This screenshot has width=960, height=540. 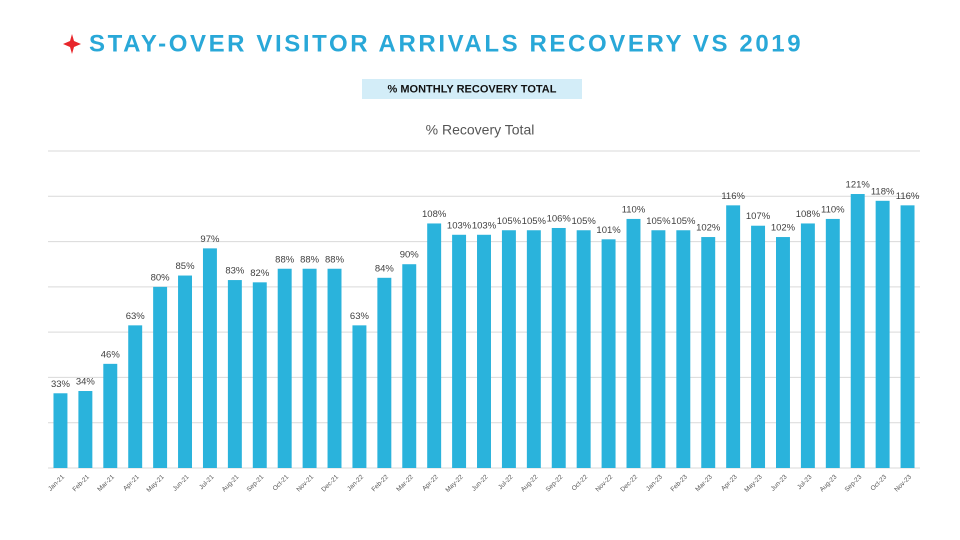 What do you see at coordinates (231, 483) in the screenshot?
I see `x-tick-label: Aug-21` at bounding box center [231, 483].